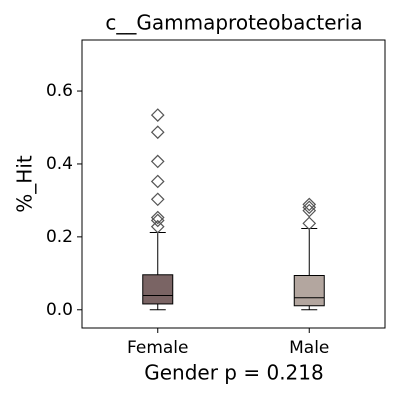  What do you see at coordinates (59, 310) in the screenshot?
I see `y-tick-label: 0.0` at bounding box center [59, 310].